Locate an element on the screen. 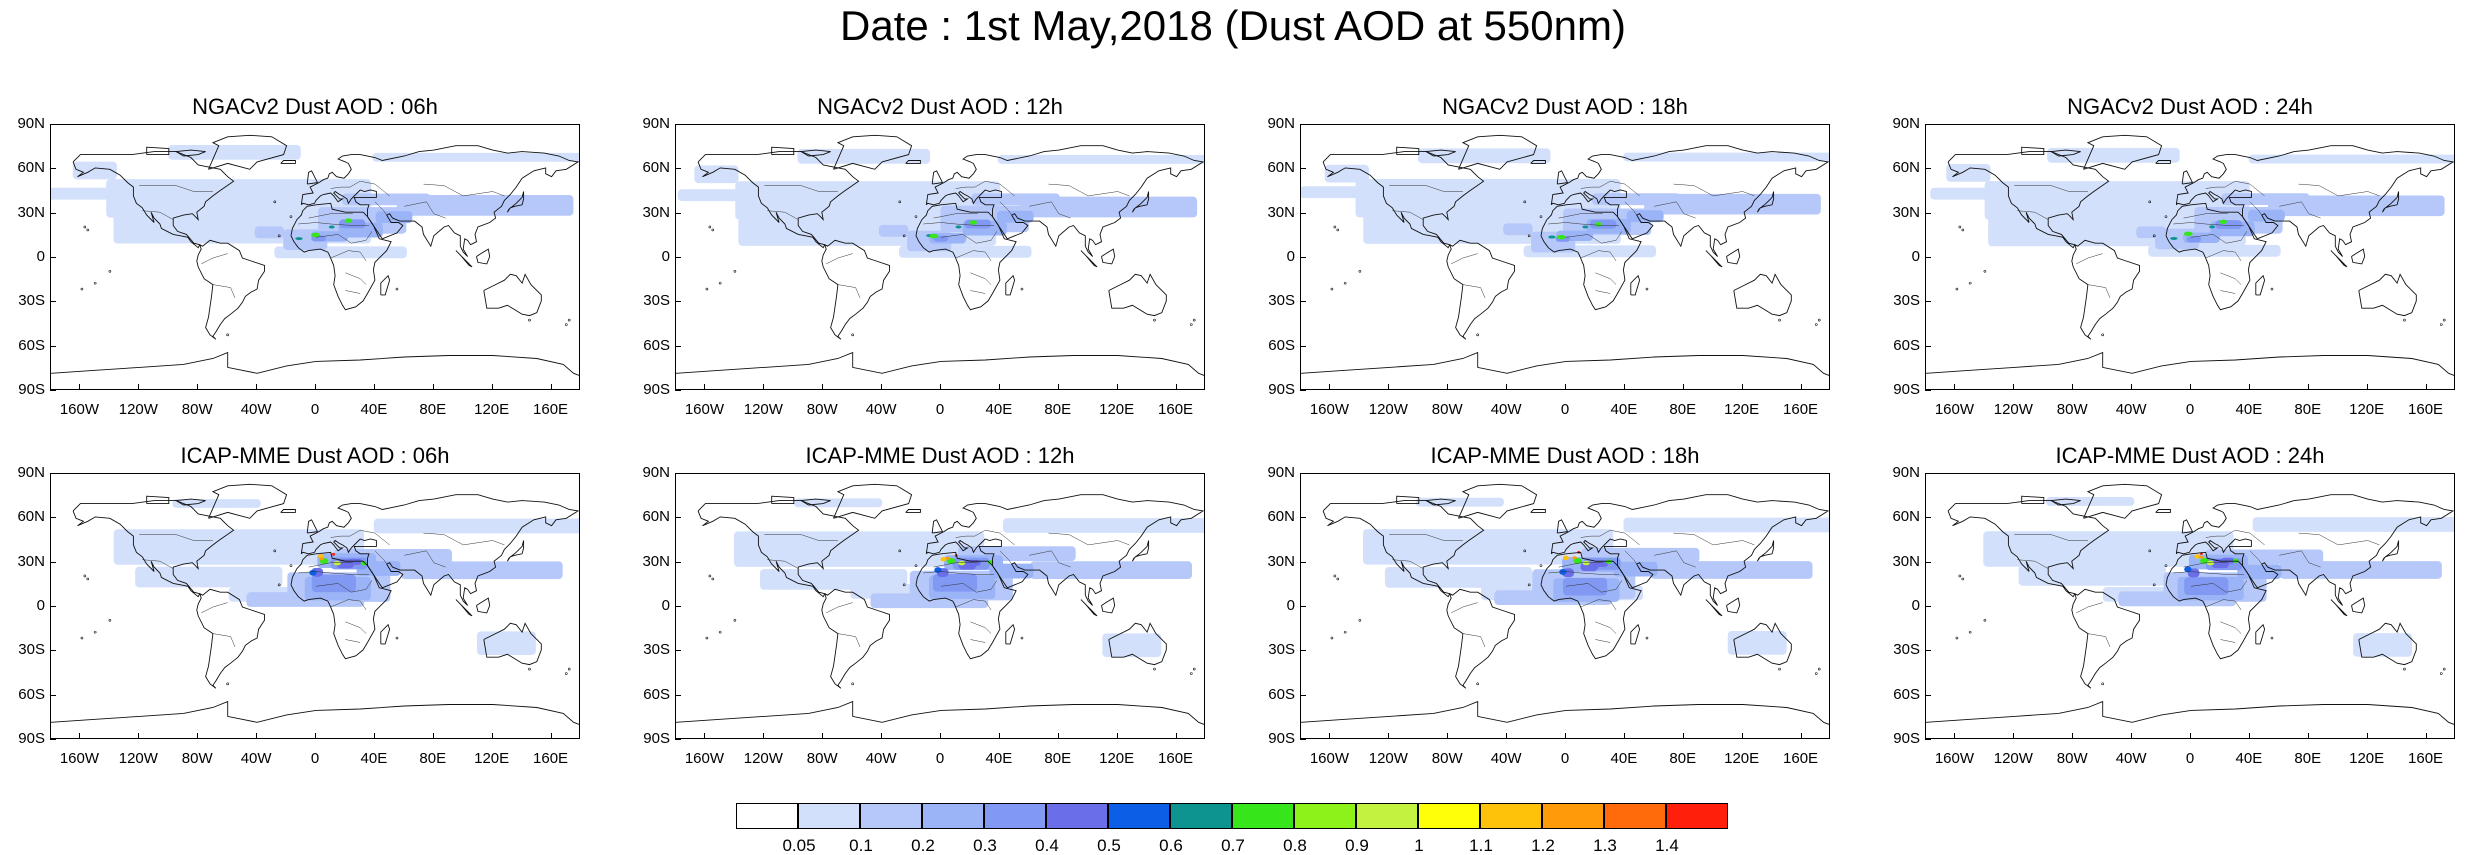 The image size is (2466, 855). colorbar-swatch is located at coordinates (1697, 816).